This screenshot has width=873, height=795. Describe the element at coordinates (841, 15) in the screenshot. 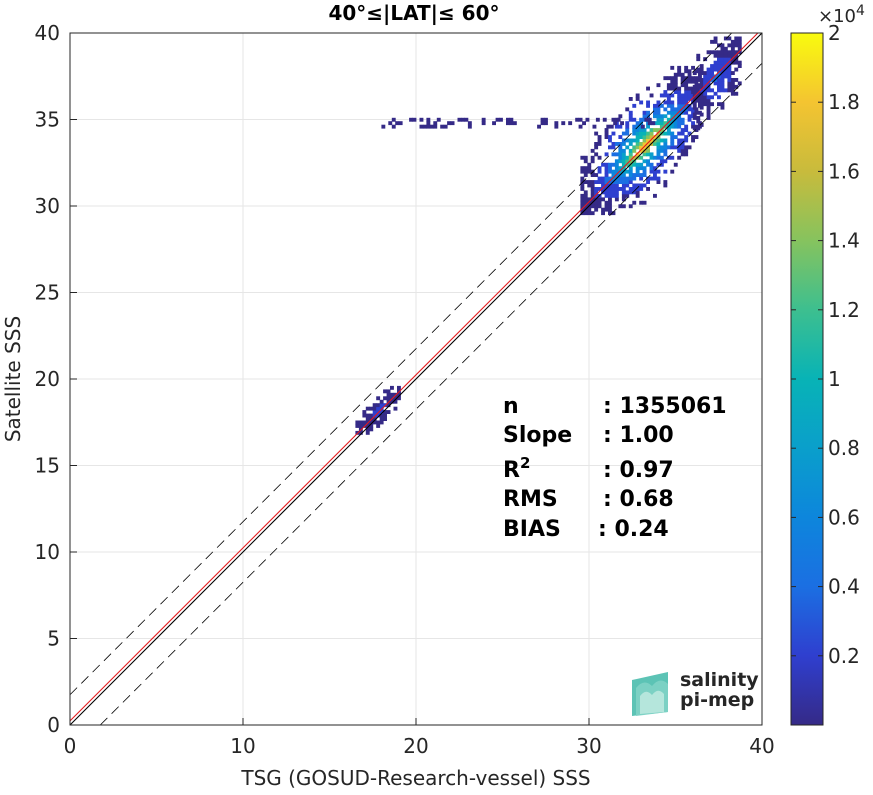

I see `colorbar-exponent: ×10⁴` at that location.